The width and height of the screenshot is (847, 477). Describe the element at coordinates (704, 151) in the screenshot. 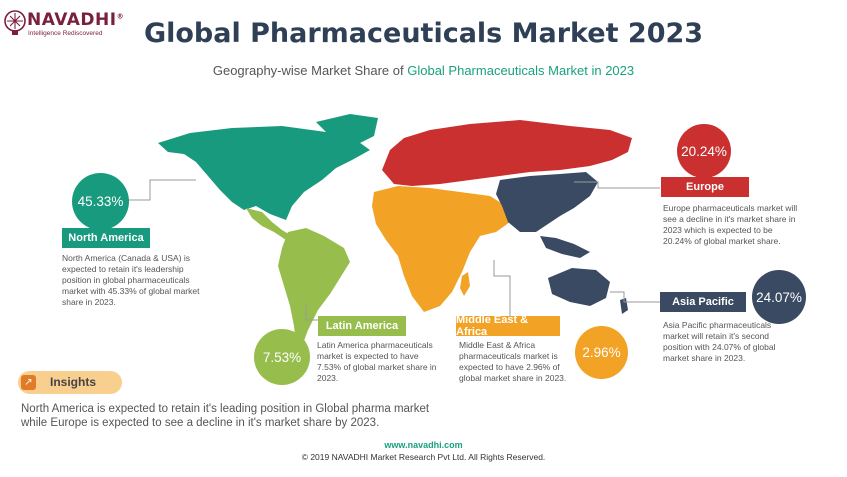

I see `value-circle-europe: 20.24%` at that location.